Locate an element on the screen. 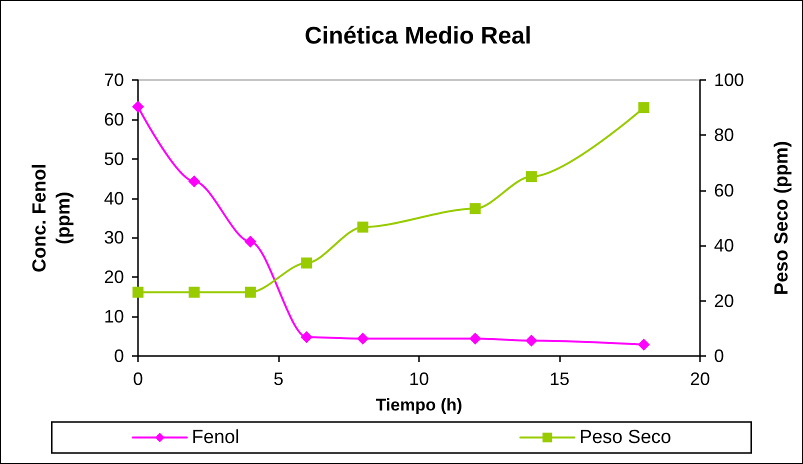 The height and width of the screenshot is (464, 803). y-tick-label: 50 is located at coordinates (114, 158).